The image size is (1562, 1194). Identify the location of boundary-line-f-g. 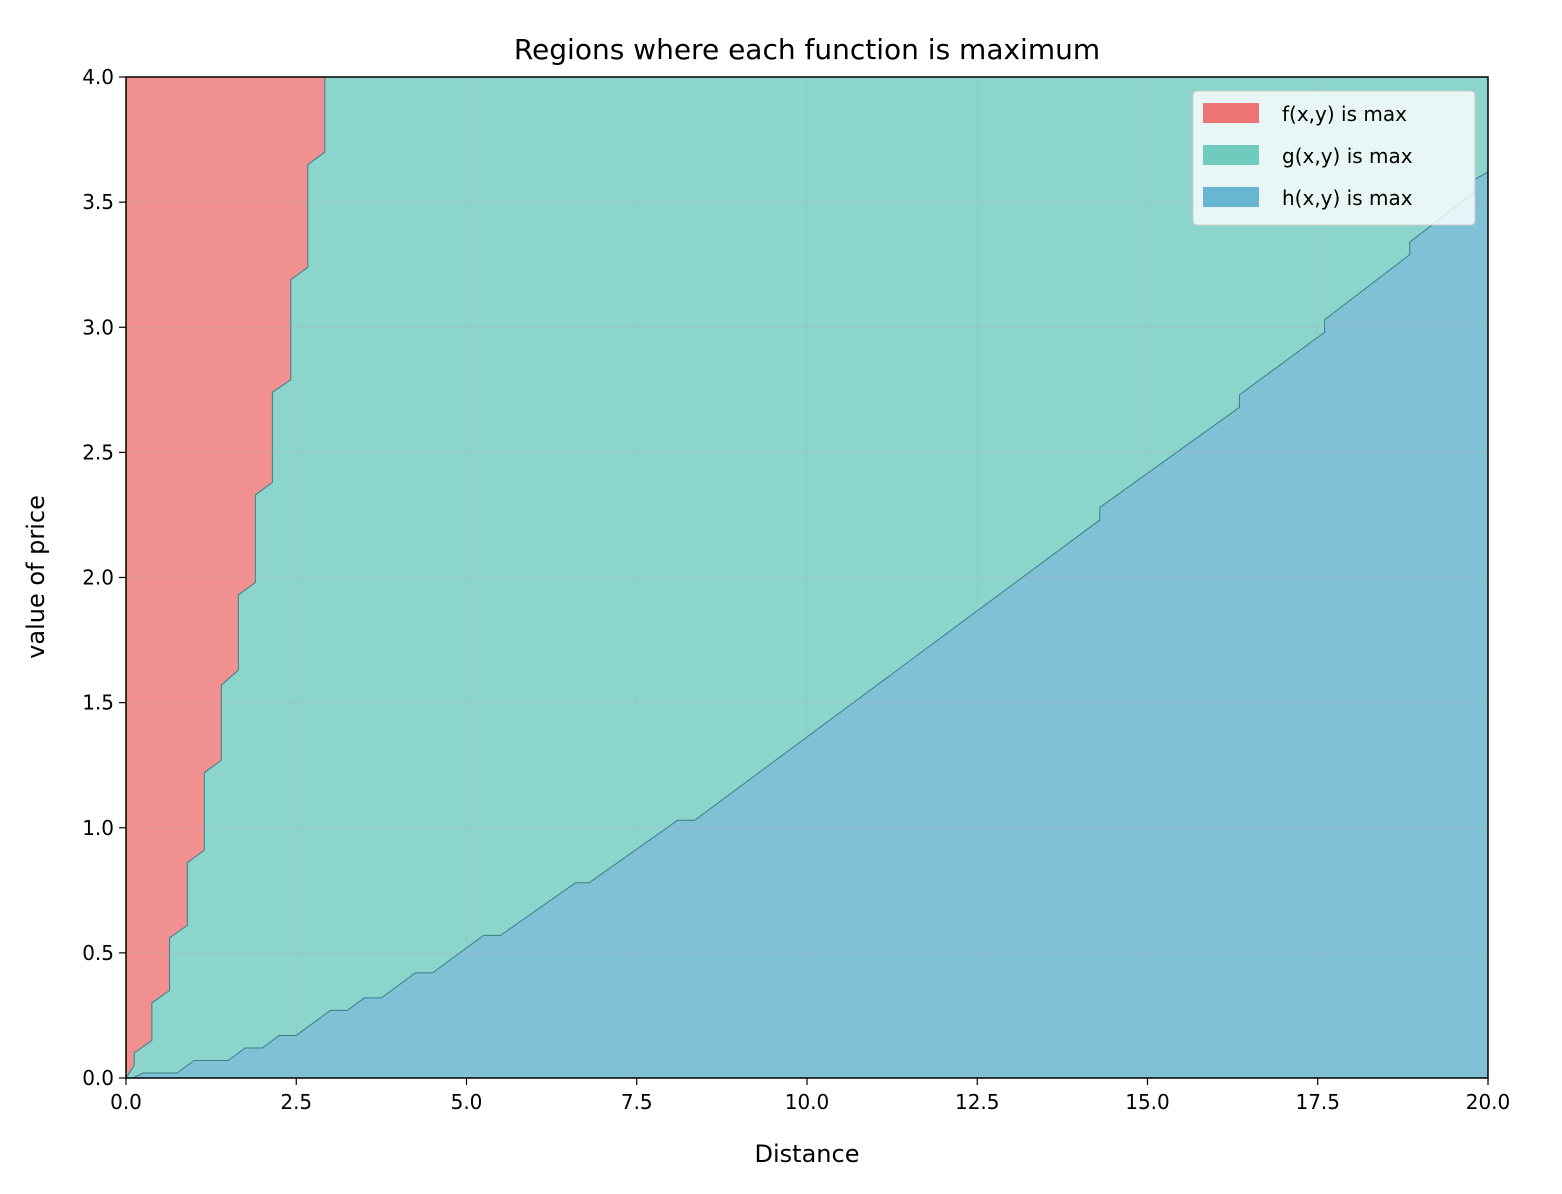
(225, 578).